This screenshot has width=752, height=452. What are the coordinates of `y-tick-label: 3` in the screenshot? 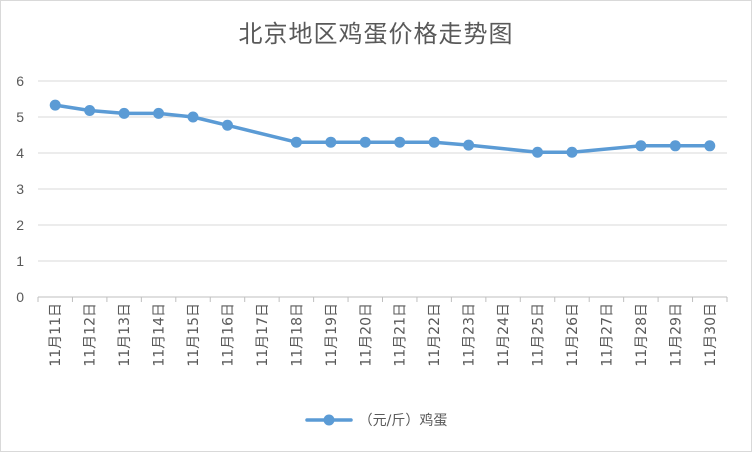 It's located at (20, 189).